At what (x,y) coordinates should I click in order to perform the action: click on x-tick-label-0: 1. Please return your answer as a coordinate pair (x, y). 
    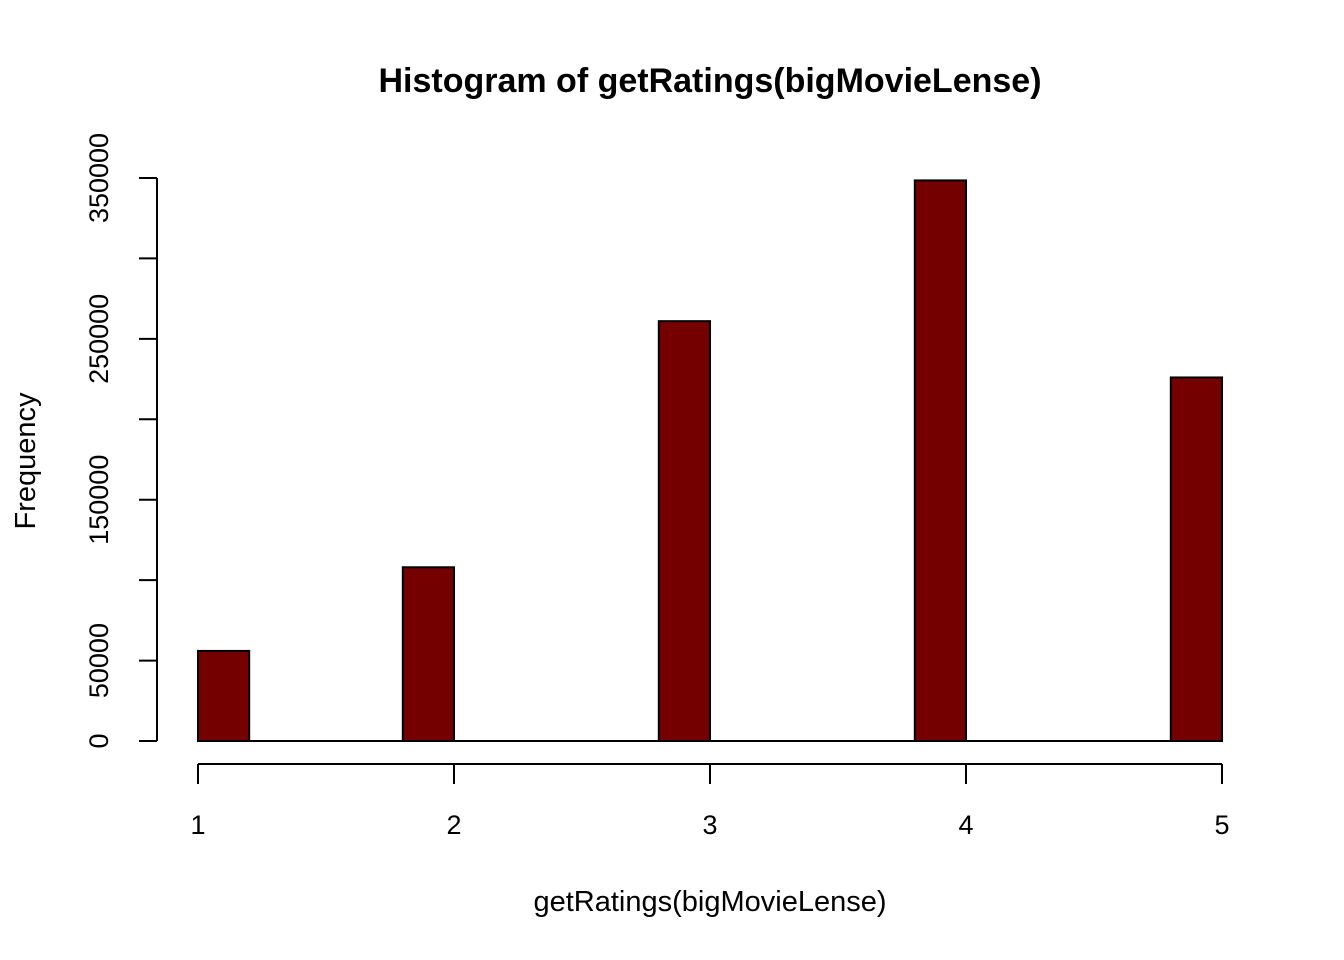
    Looking at the image, I should click on (197, 825).